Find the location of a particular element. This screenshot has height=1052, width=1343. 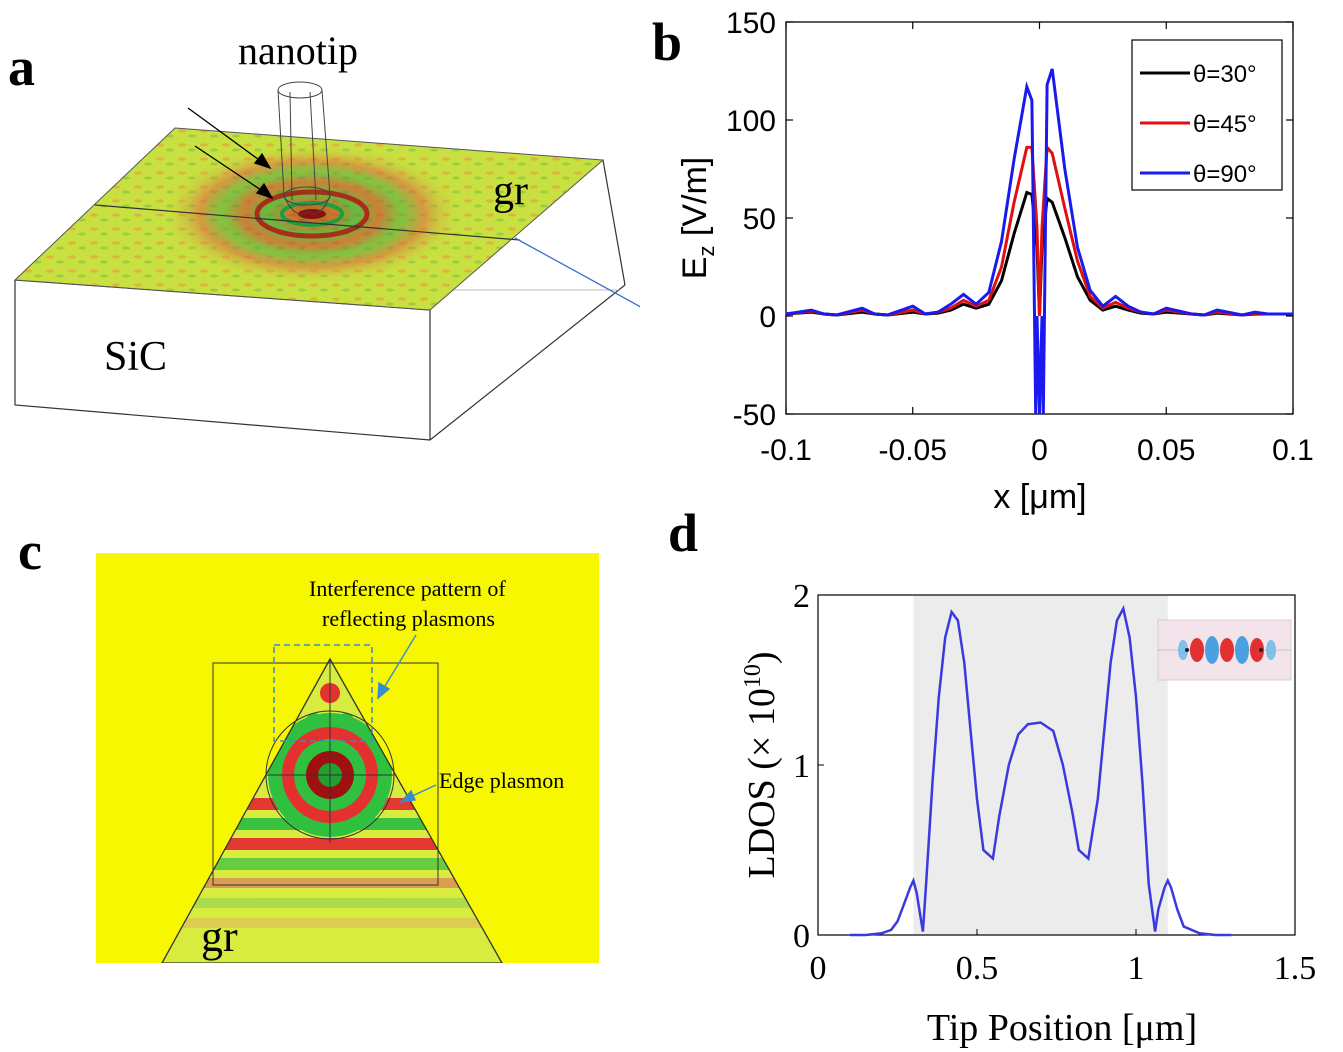

x-tick-label-b: 0 is located at coordinates (1039, 450).